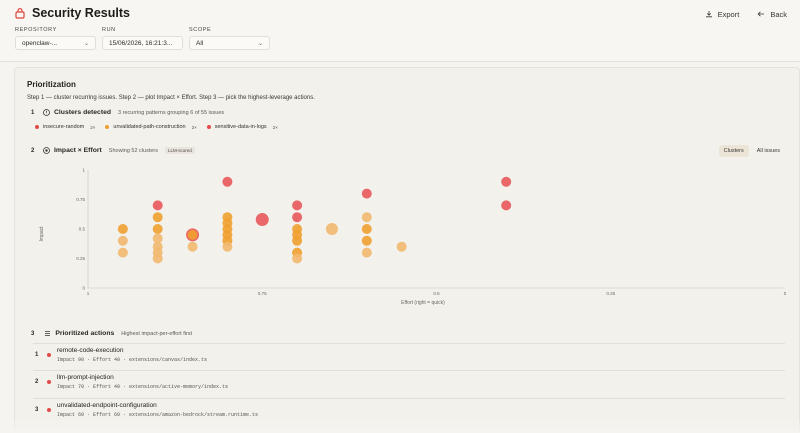  I want to click on action-rank: 3, so click(37, 410).